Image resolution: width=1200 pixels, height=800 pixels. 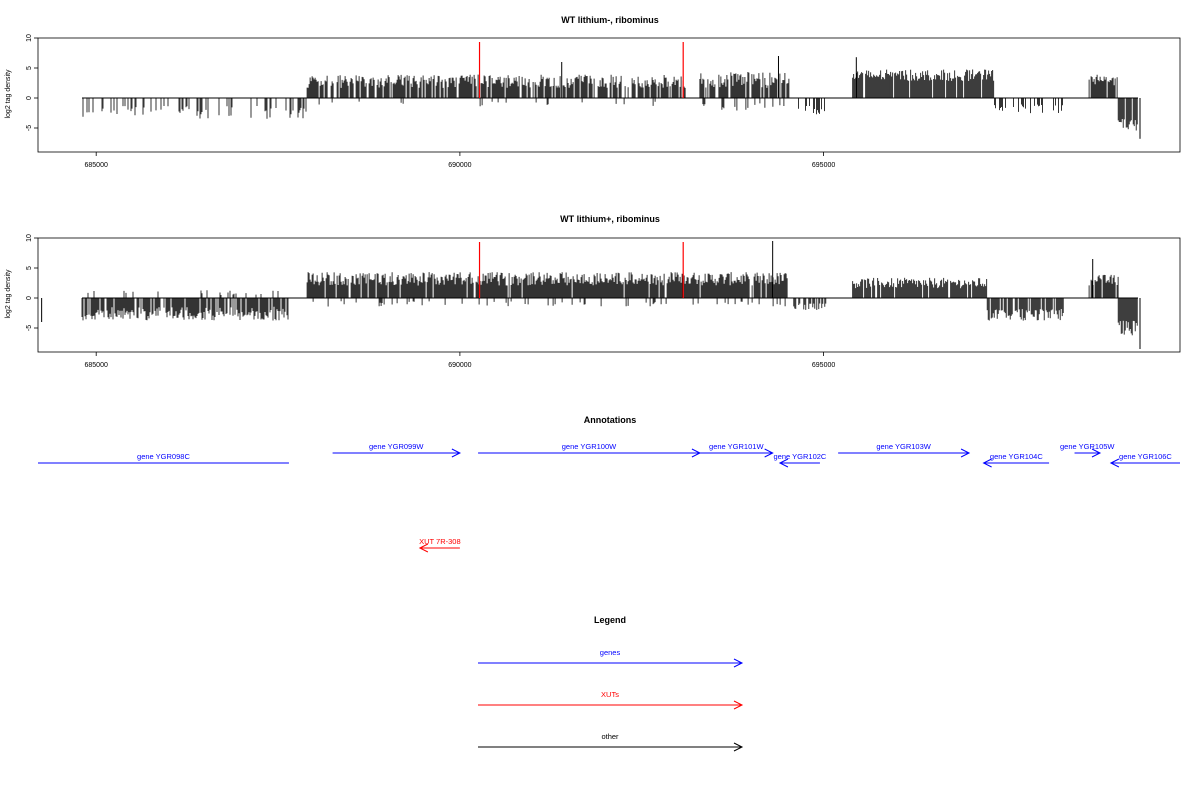 I want to click on legend-label: other, so click(x=610, y=736).